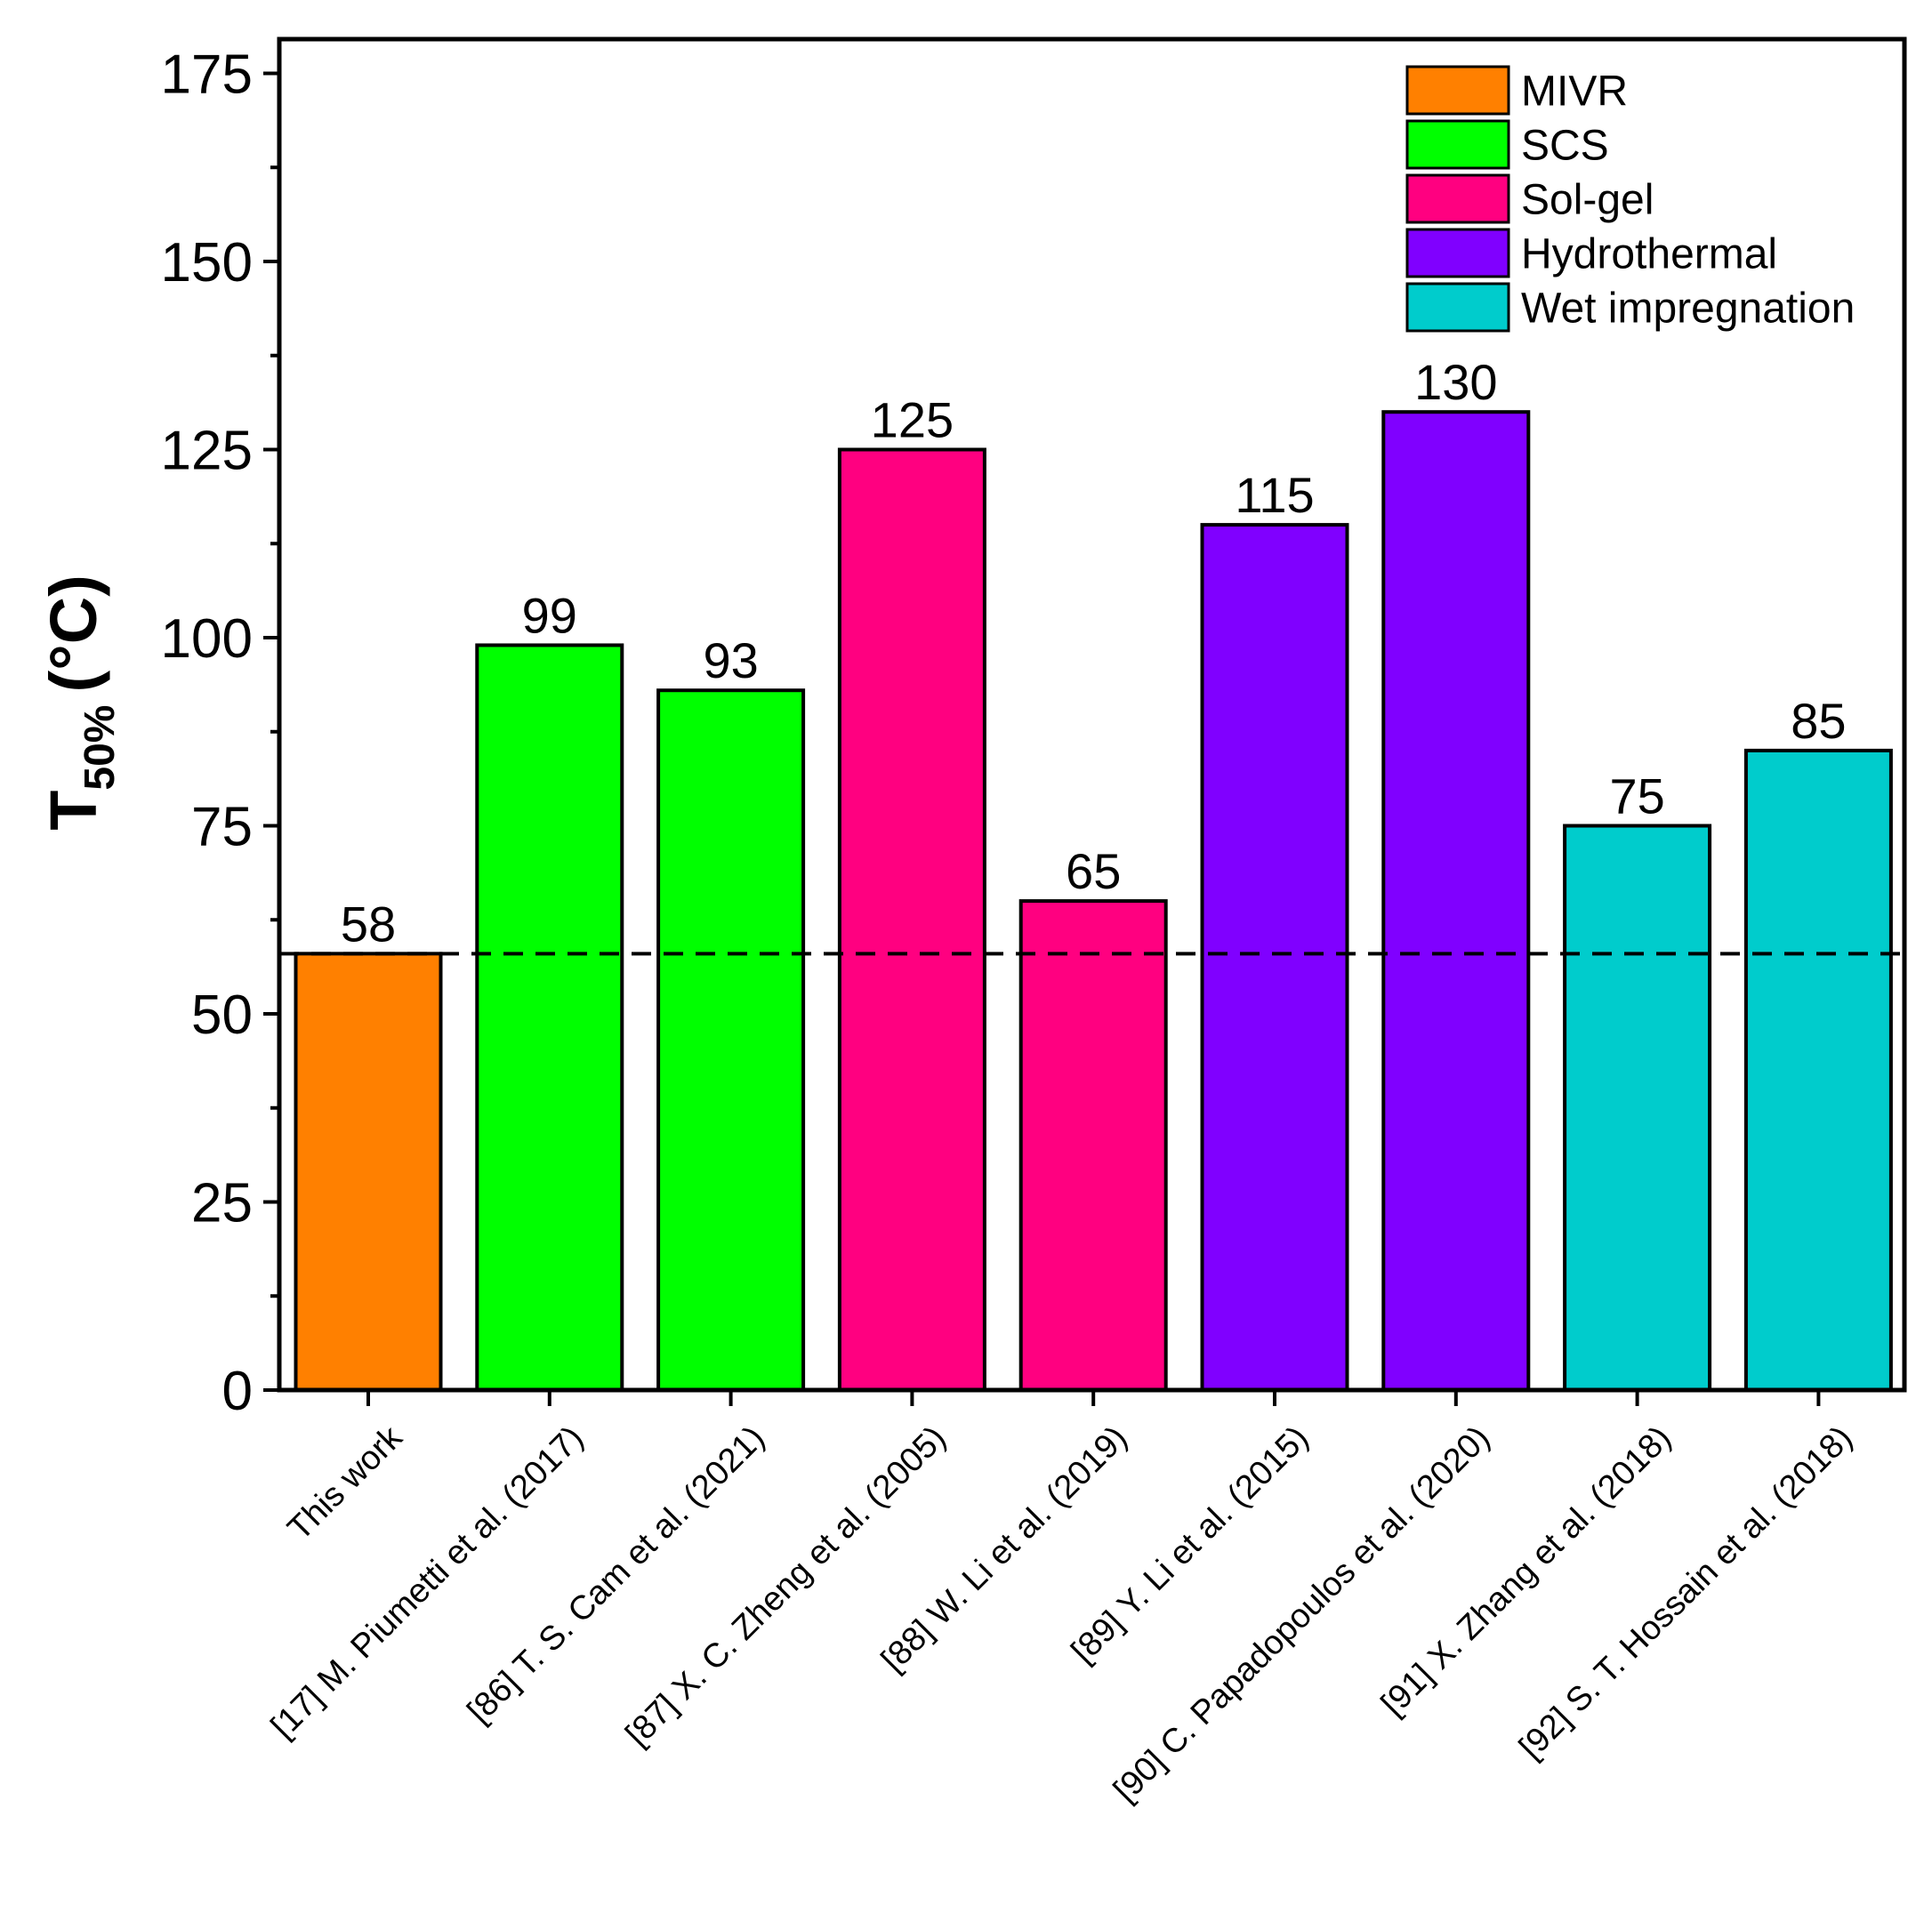 The image size is (1932, 1913). Describe the element at coordinates (73, 811) in the screenshot. I see `y-axis-title-main: T` at that location.